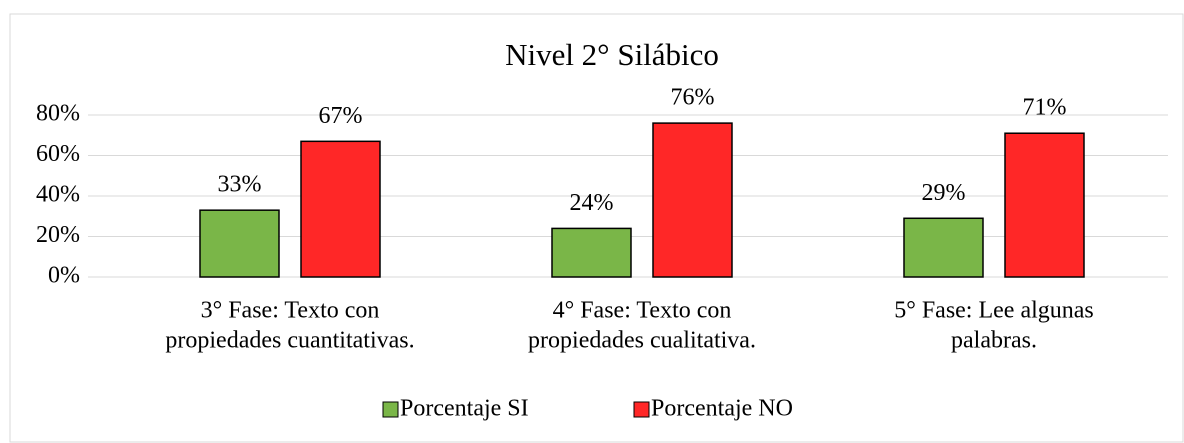 Image resolution: width=1184 pixels, height=443 pixels. What do you see at coordinates (58, 114) in the screenshot?
I see `y-tick-label: 80%` at bounding box center [58, 114].